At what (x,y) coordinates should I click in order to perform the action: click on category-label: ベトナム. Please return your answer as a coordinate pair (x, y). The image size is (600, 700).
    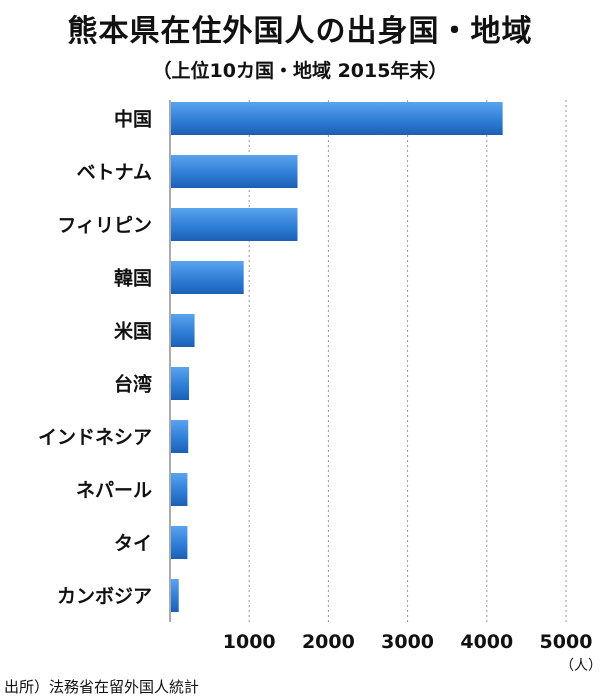
    Looking at the image, I should click on (114, 173).